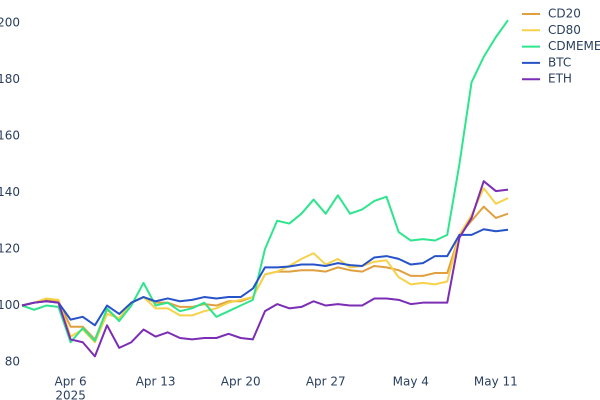  Describe the element at coordinates (559, 62) in the screenshot. I see `legend-label: BTC` at that location.